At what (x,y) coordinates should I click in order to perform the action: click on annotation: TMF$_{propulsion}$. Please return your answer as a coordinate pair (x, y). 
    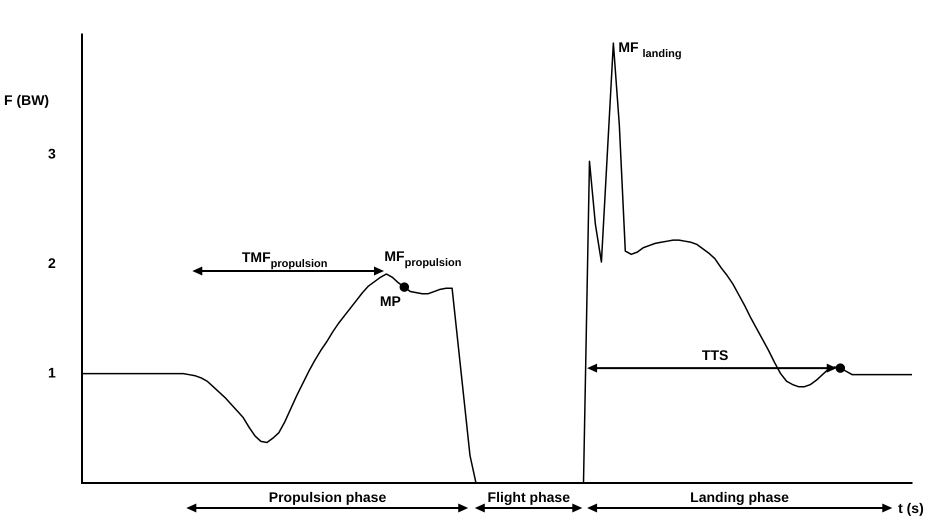
    Looking at the image, I should click on (285, 259).